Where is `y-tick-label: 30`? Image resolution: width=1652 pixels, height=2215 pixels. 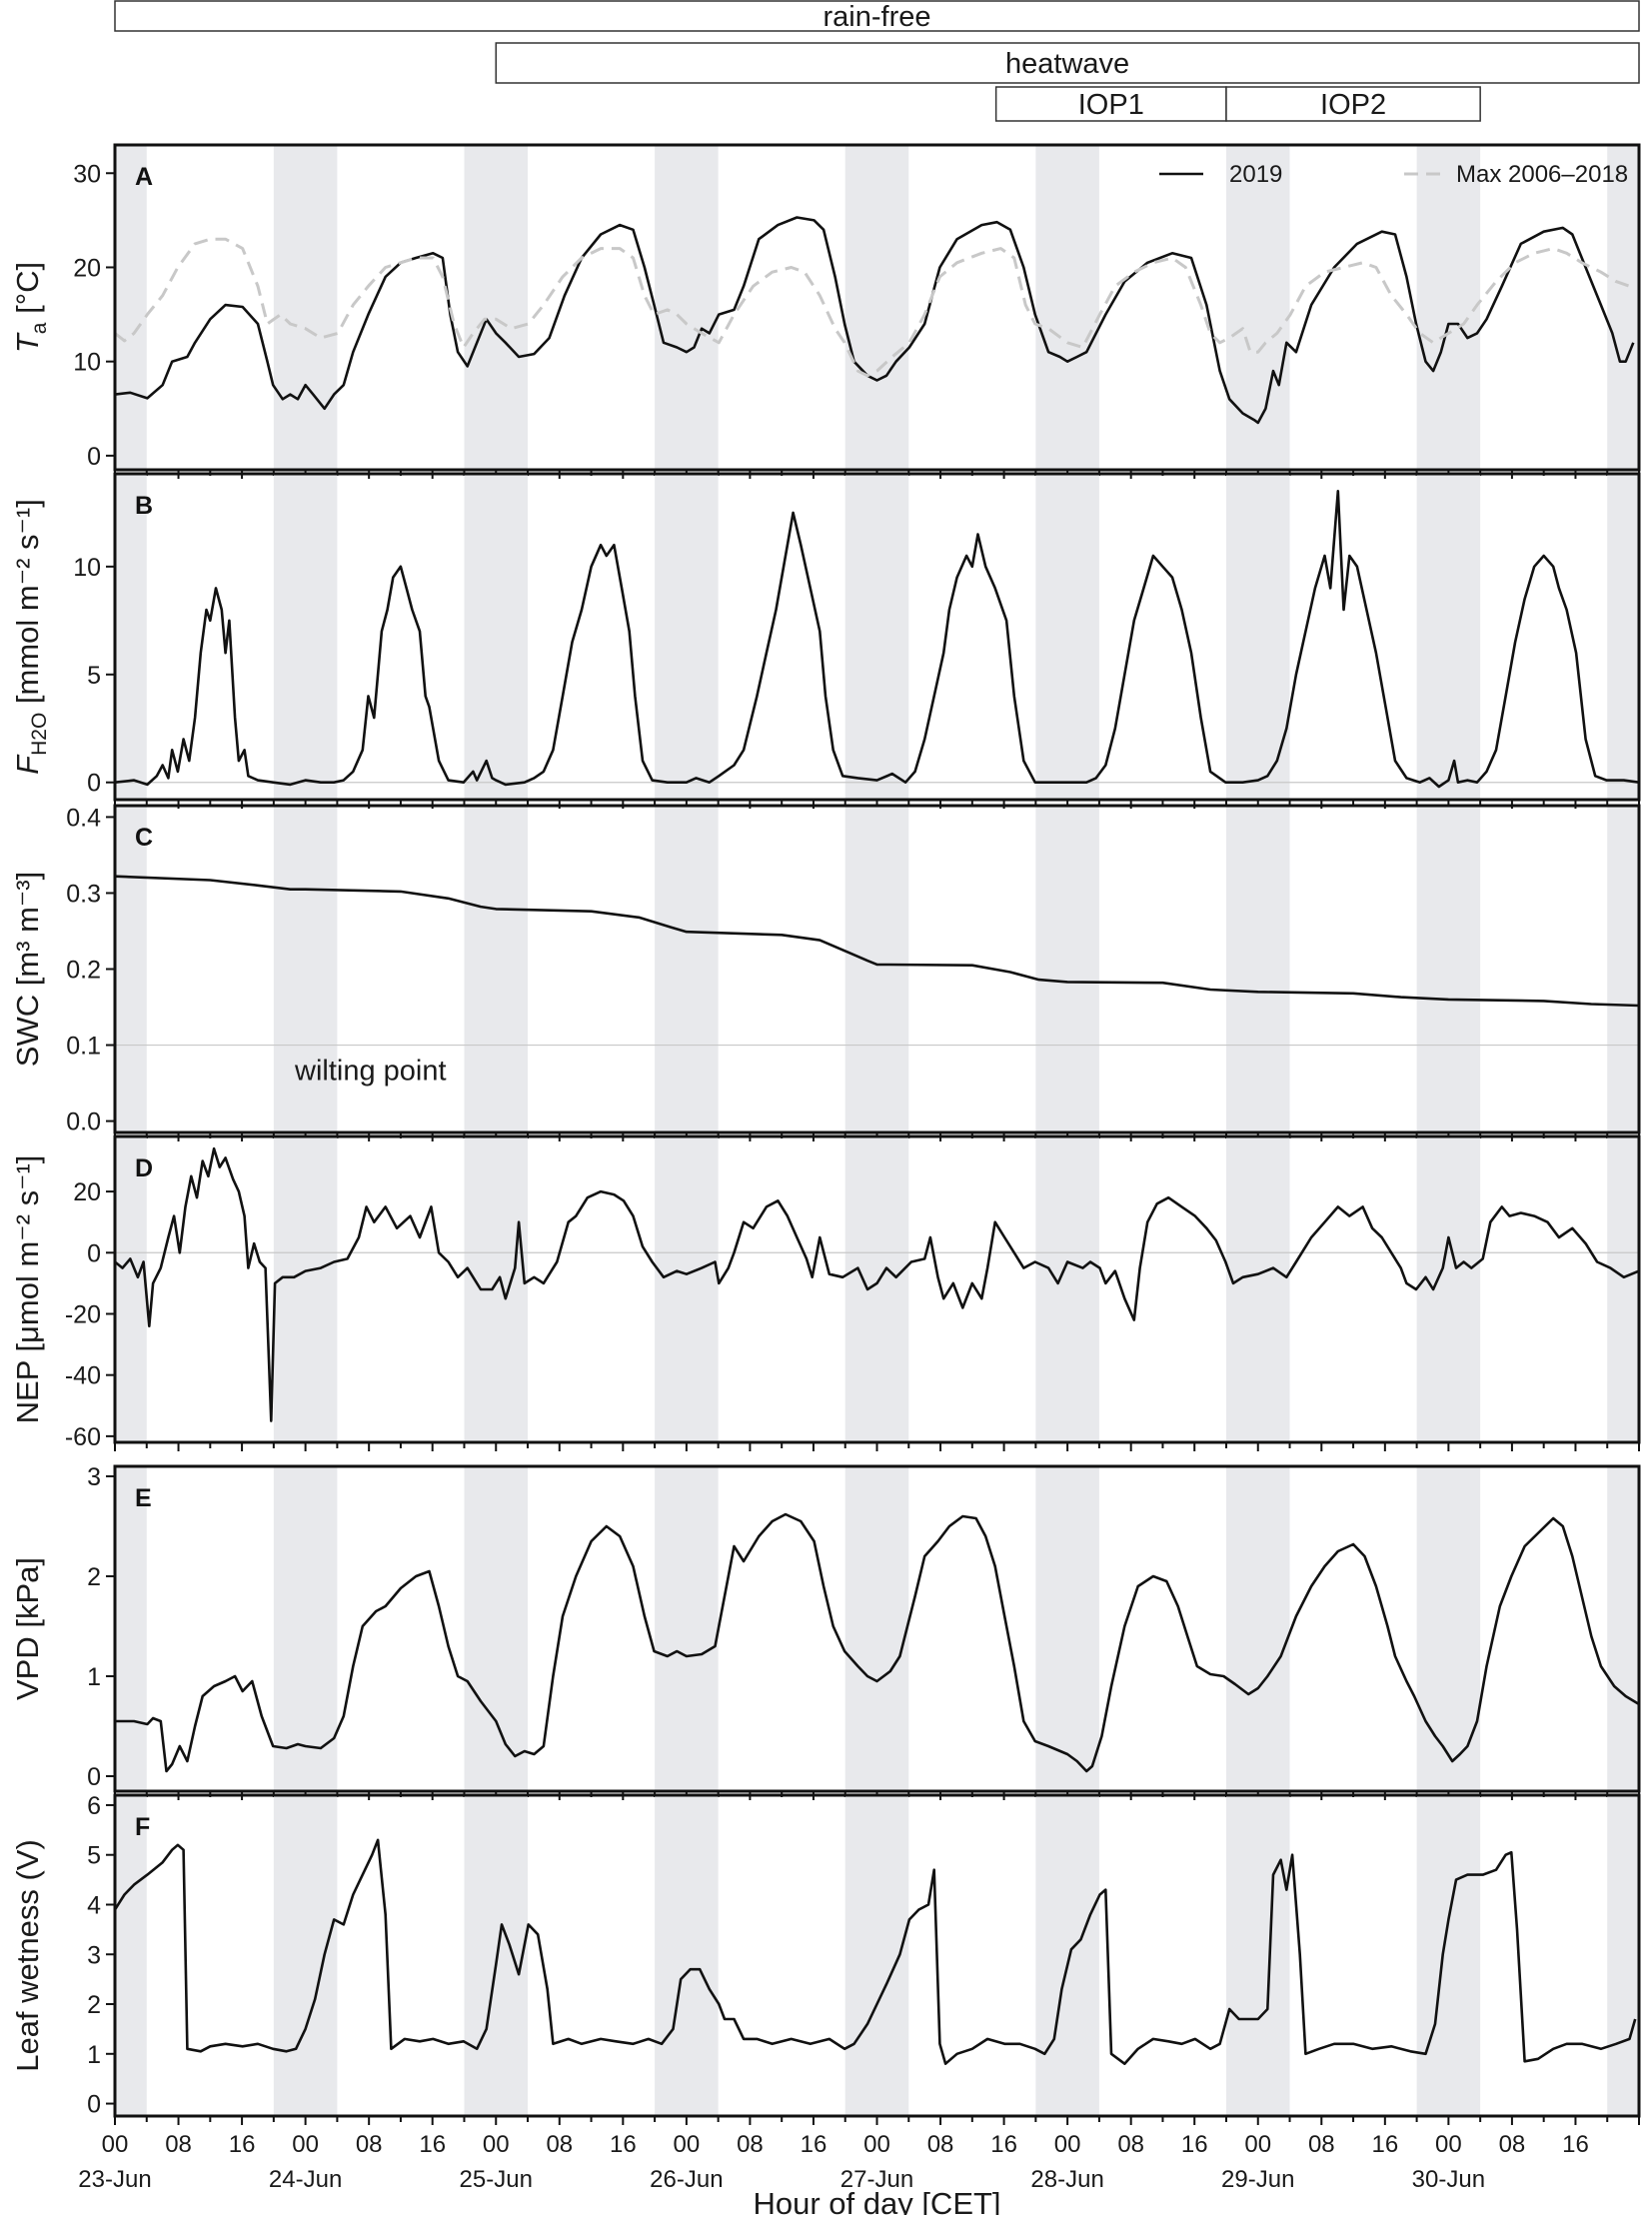 y-tick-label: 30 is located at coordinates (87, 174).